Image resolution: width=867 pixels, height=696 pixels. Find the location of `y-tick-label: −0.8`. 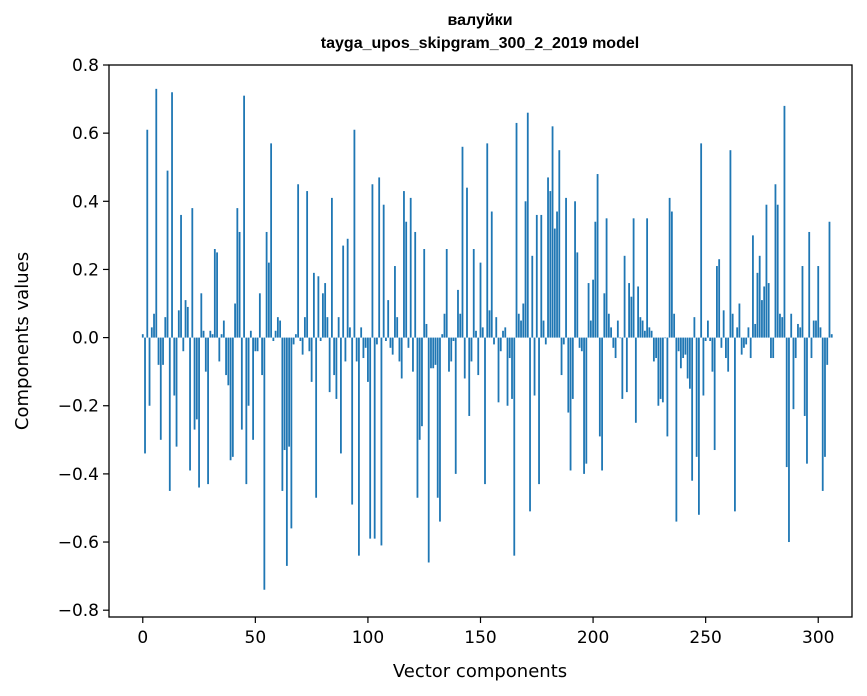

y-tick-label: −0.8 is located at coordinates (78, 611).